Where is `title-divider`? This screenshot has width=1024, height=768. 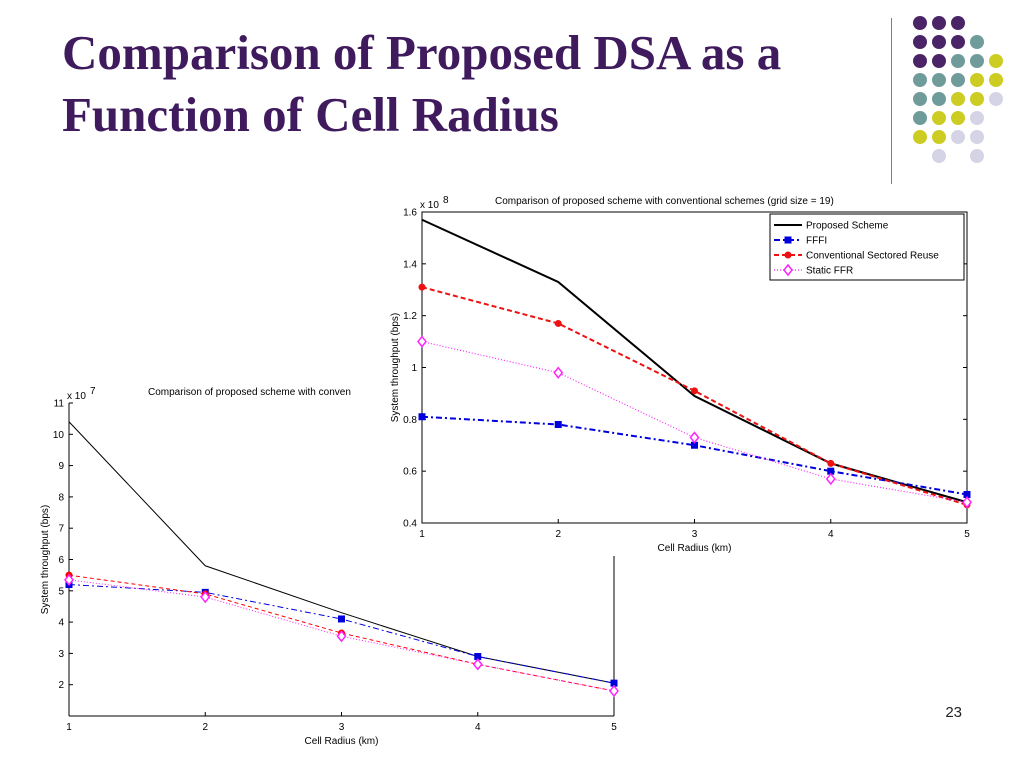 title-divider is located at coordinates (891, 101).